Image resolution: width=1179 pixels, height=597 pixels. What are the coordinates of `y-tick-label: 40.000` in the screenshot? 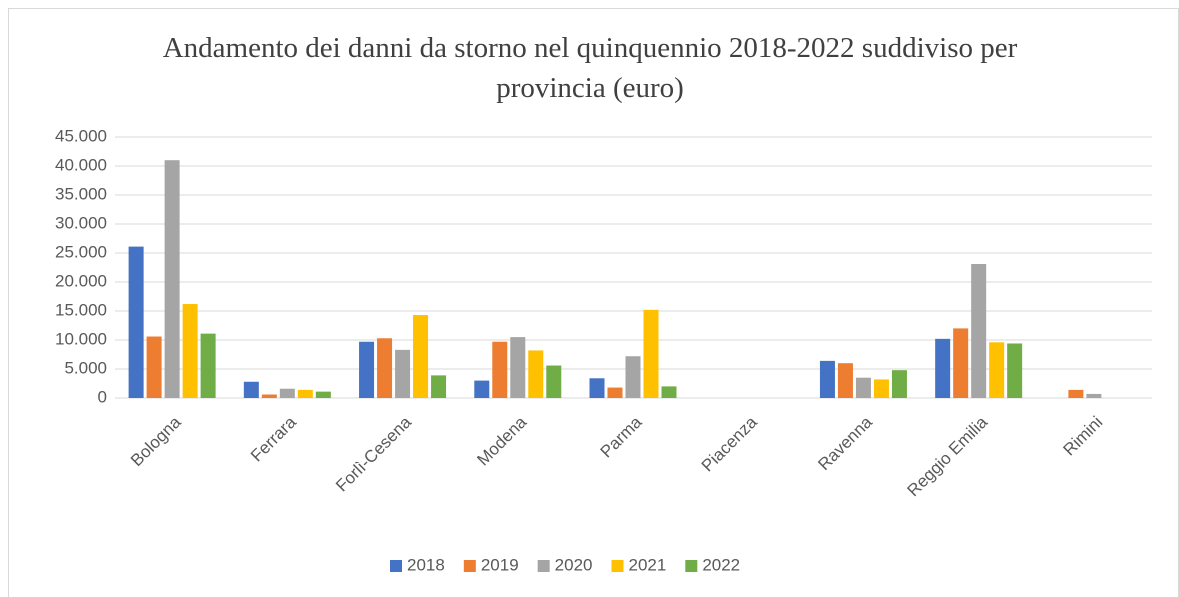 It's located at (81, 164).